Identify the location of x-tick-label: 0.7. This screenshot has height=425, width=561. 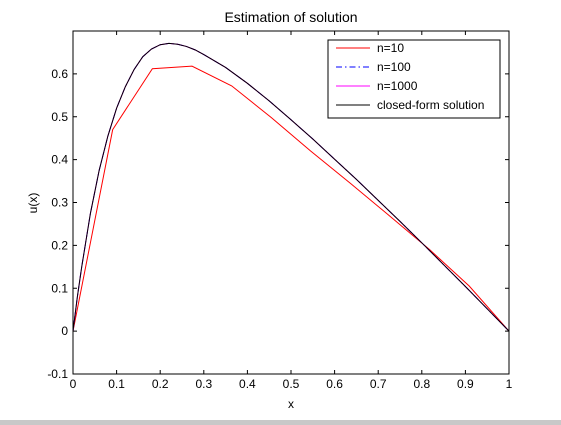
(378, 384).